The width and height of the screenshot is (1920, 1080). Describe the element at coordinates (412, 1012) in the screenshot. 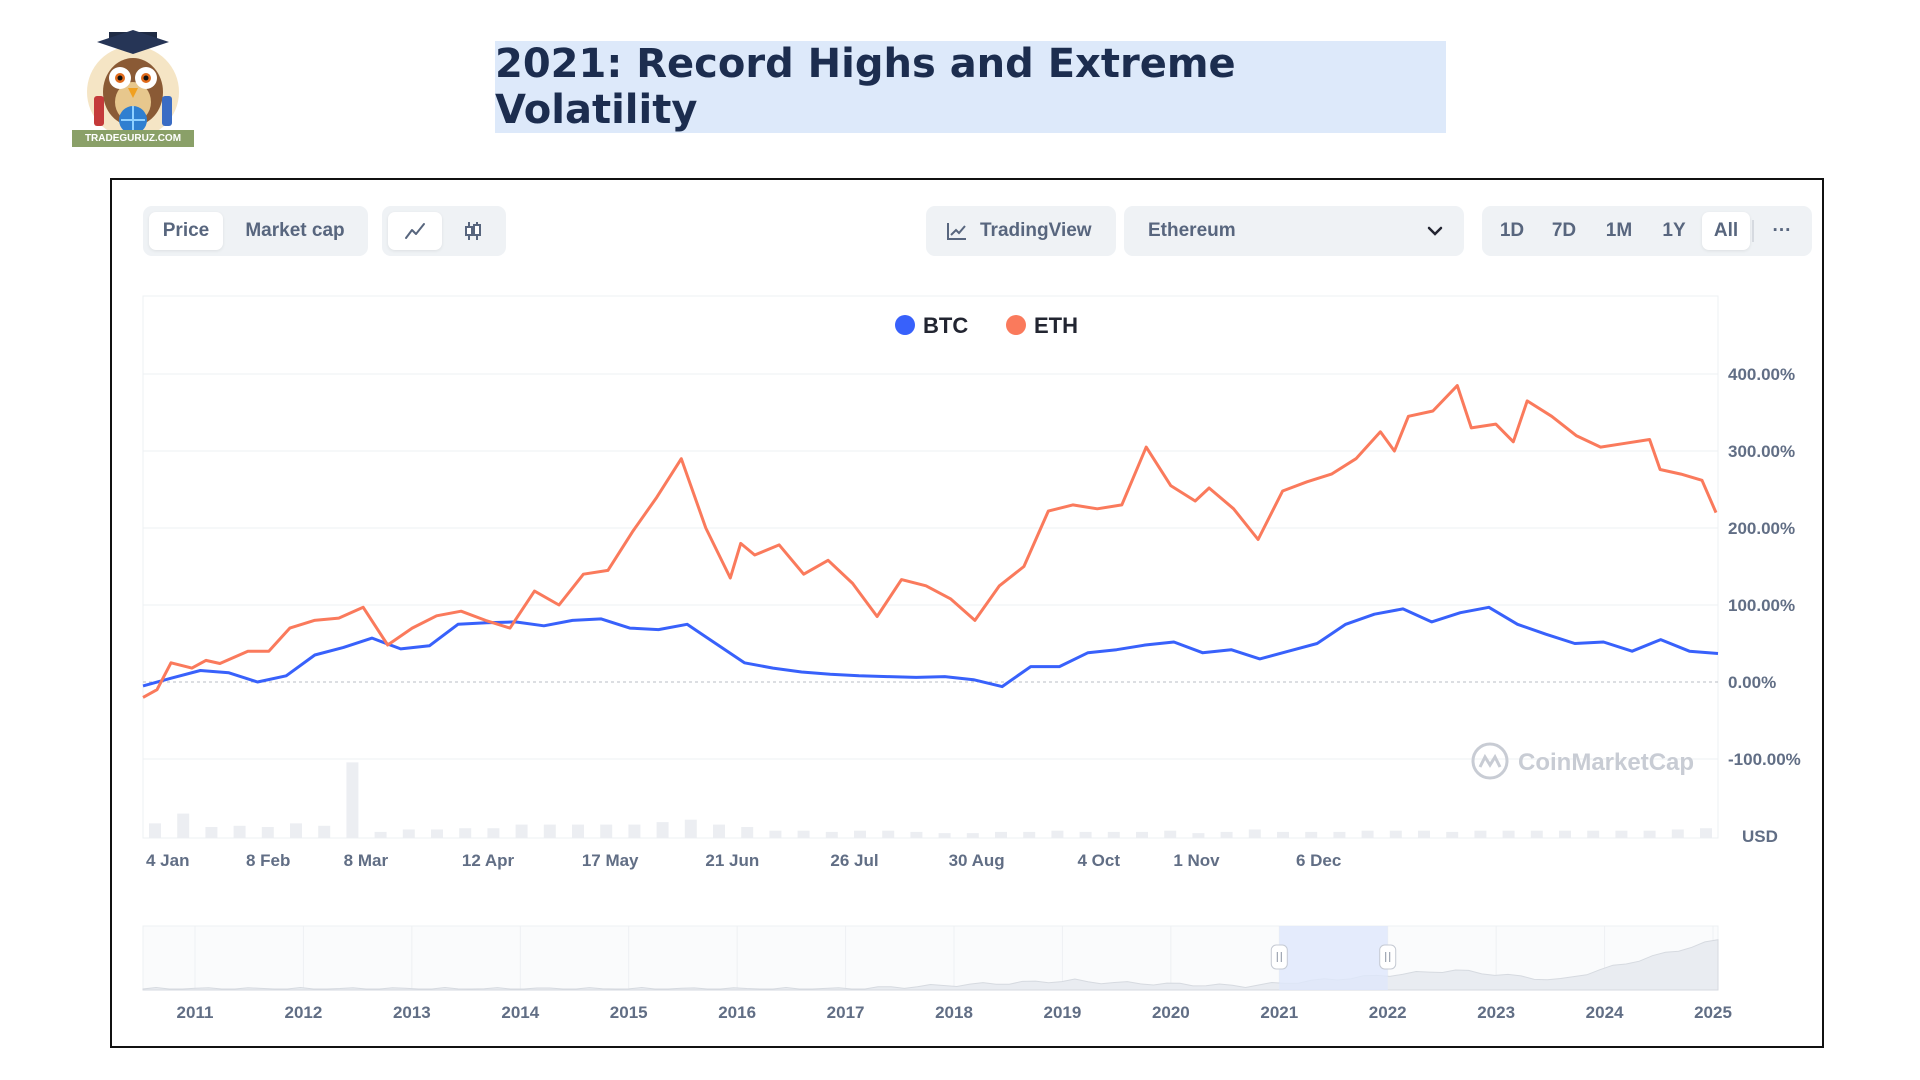

I see `navigator-year-label: 2013` at that location.